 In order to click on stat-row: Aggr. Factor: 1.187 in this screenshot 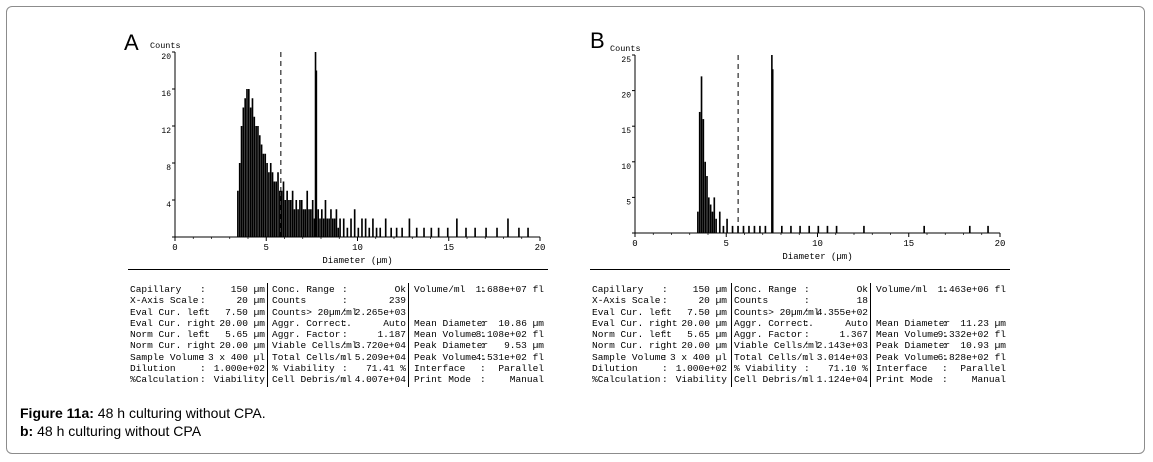, I will do `click(339, 334)`.